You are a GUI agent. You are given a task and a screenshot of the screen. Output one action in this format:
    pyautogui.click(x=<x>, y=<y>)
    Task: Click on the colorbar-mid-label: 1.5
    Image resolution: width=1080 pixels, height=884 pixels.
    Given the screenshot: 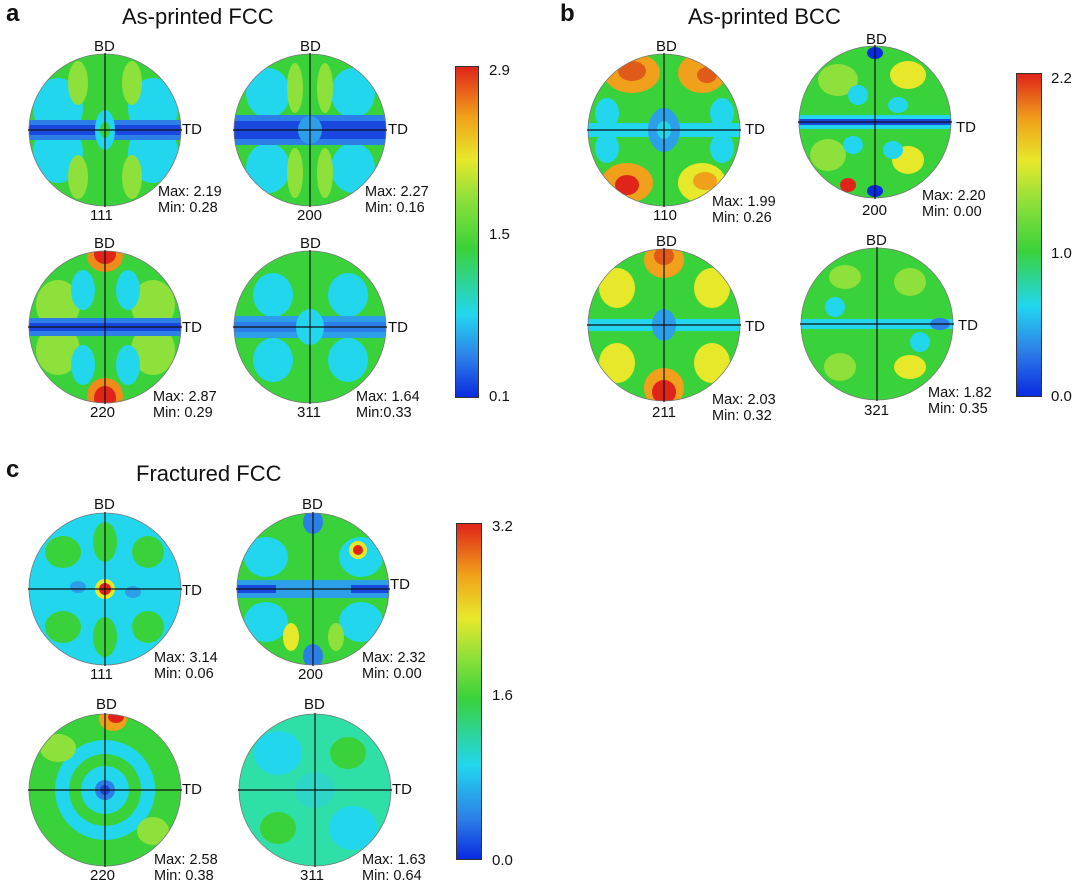 What is the action you would take?
    pyautogui.click(x=499, y=234)
    